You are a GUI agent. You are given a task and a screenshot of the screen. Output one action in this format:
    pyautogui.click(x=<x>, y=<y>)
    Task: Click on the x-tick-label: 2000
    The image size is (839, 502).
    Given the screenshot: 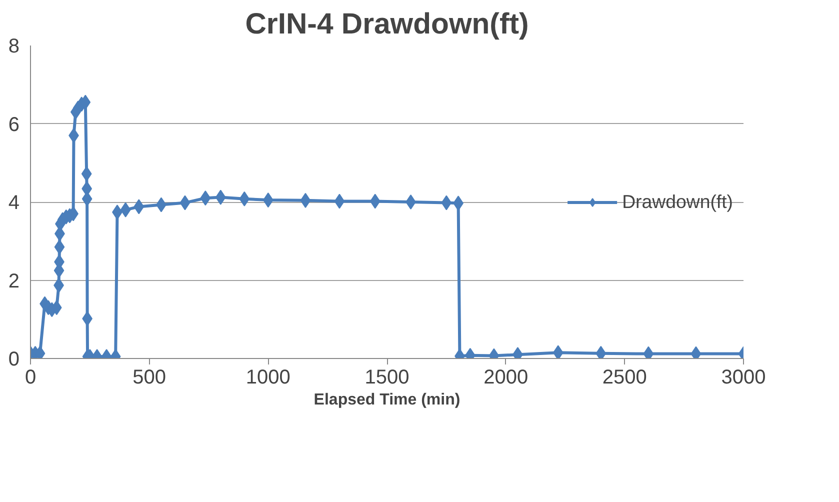 What is the action you would take?
    pyautogui.click(x=506, y=377)
    